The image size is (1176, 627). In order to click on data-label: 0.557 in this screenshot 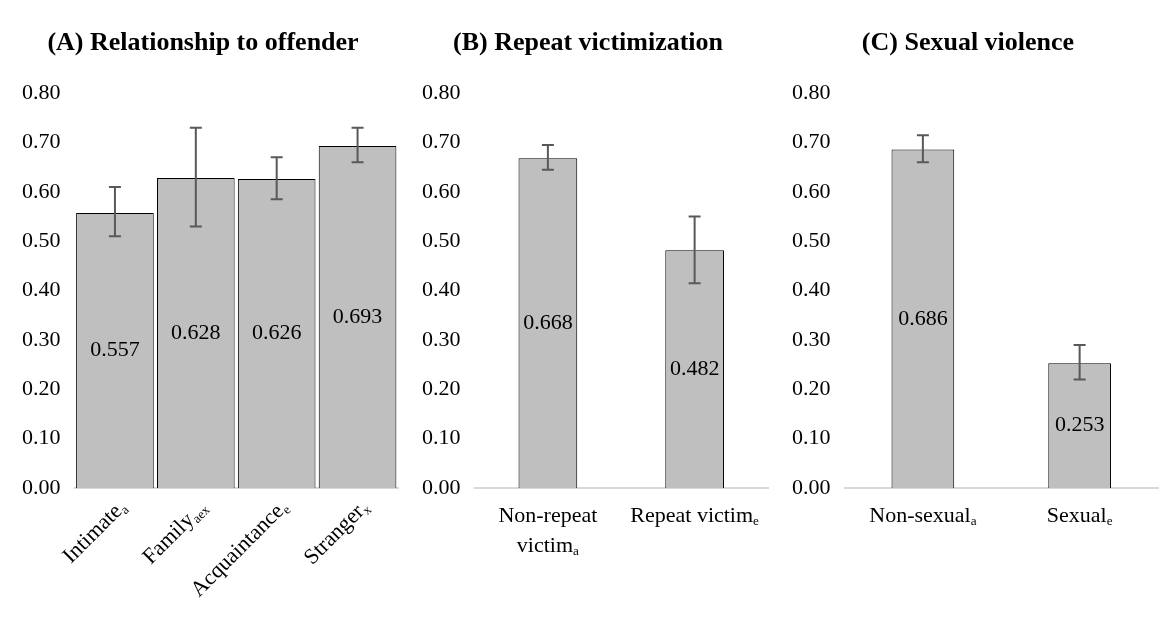, I will do `click(115, 349)`.